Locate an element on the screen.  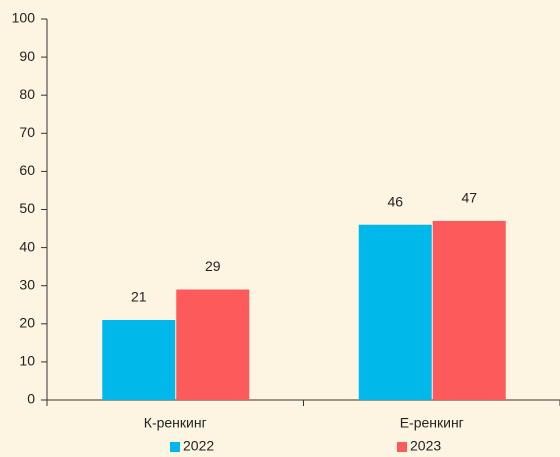
y-tick-label: 70 is located at coordinates (27, 132).